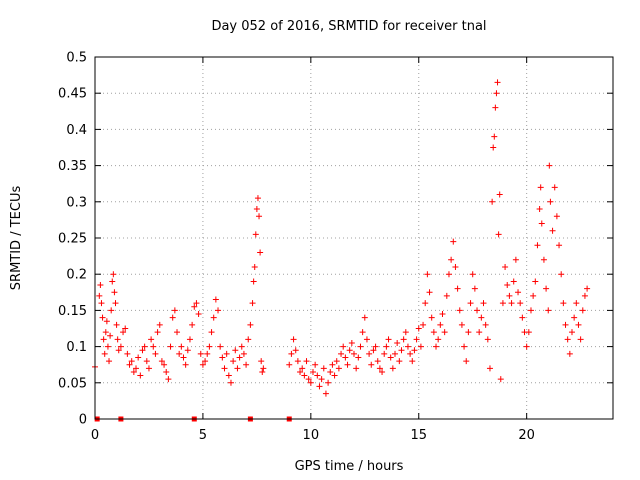  Describe the element at coordinates (76, 58) in the screenshot. I see `y-tick-label: 0.5` at that location.